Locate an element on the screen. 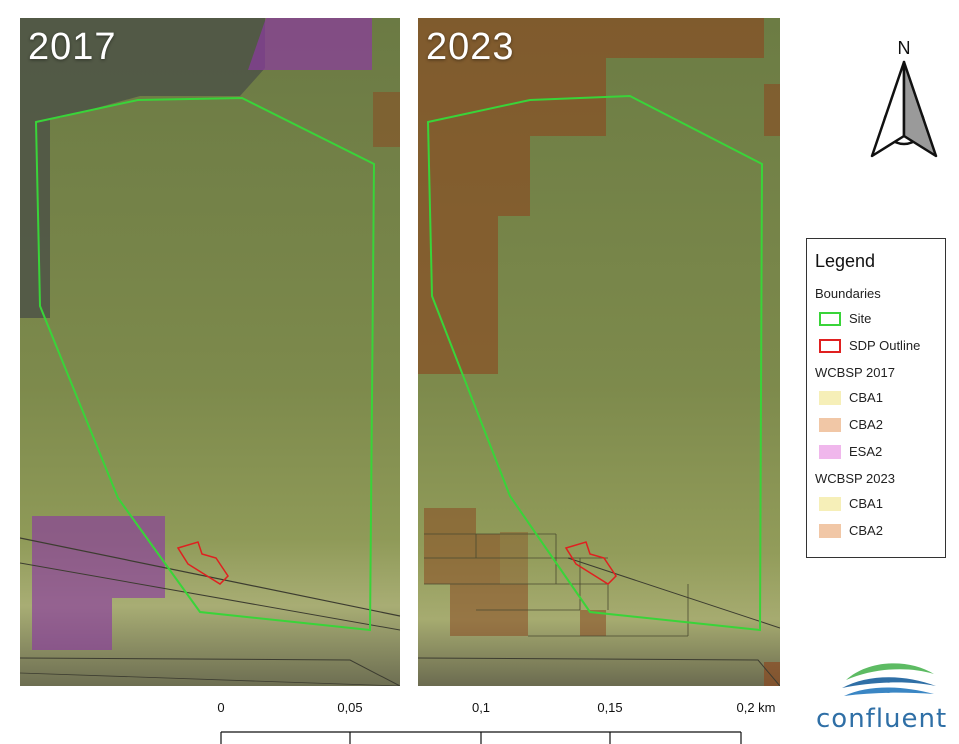 The width and height of the screenshot is (959, 744). scale-tick-label: 0,1 is located at coordinates (481, 707).